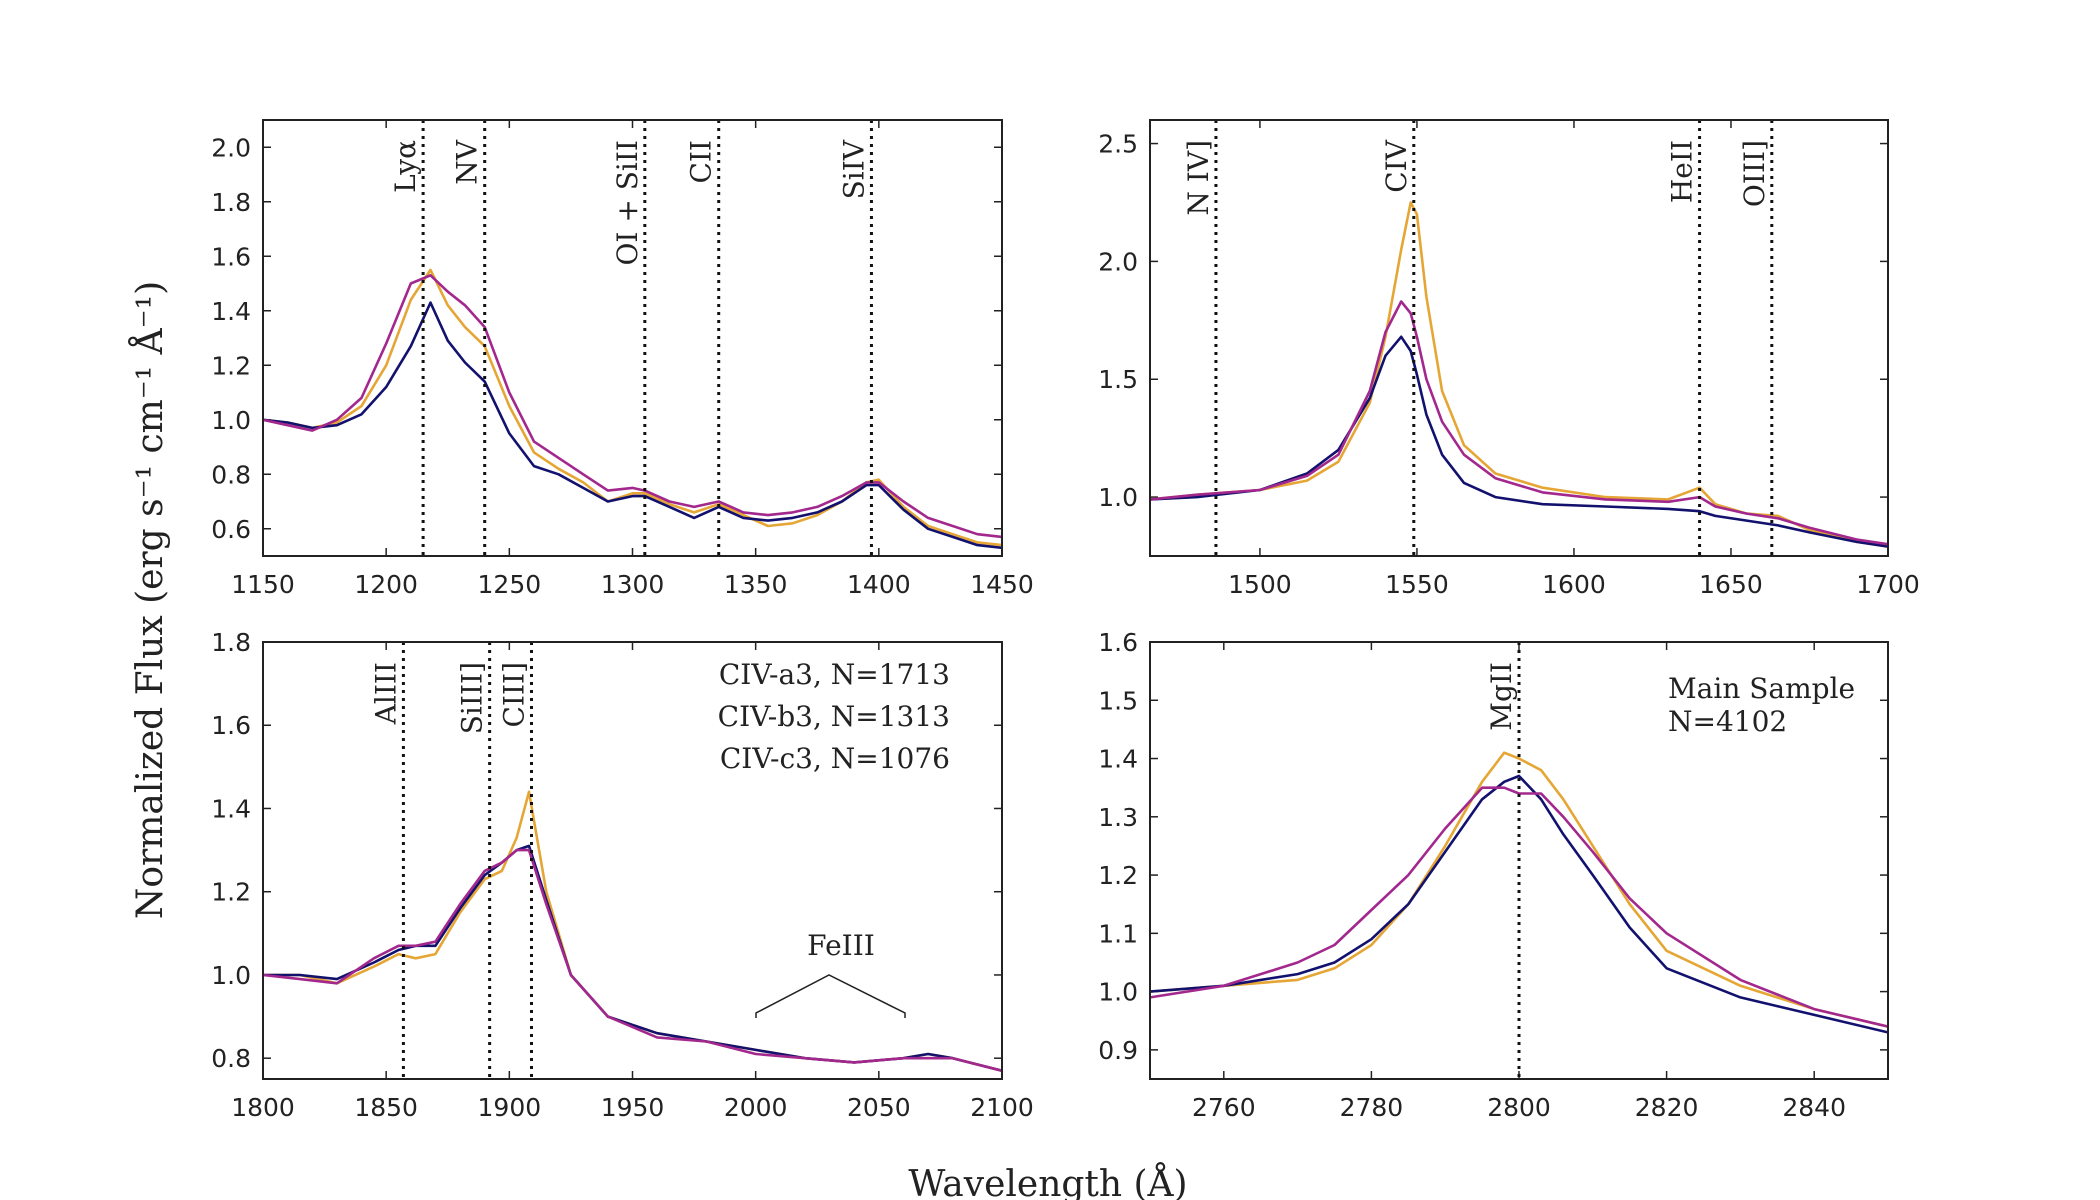 The image size is (2100, 1200). Describe the element at coordinates (633, 584) in the screenshot. I see `x-tick-label: 1300` at that location.